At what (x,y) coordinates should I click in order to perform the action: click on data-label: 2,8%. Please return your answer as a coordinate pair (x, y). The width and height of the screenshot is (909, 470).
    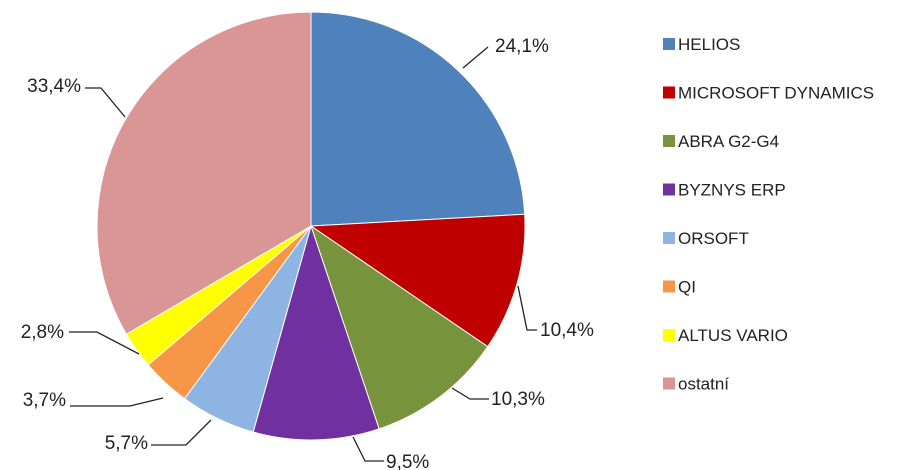
    Looking at the image, I should click on (42, 332).